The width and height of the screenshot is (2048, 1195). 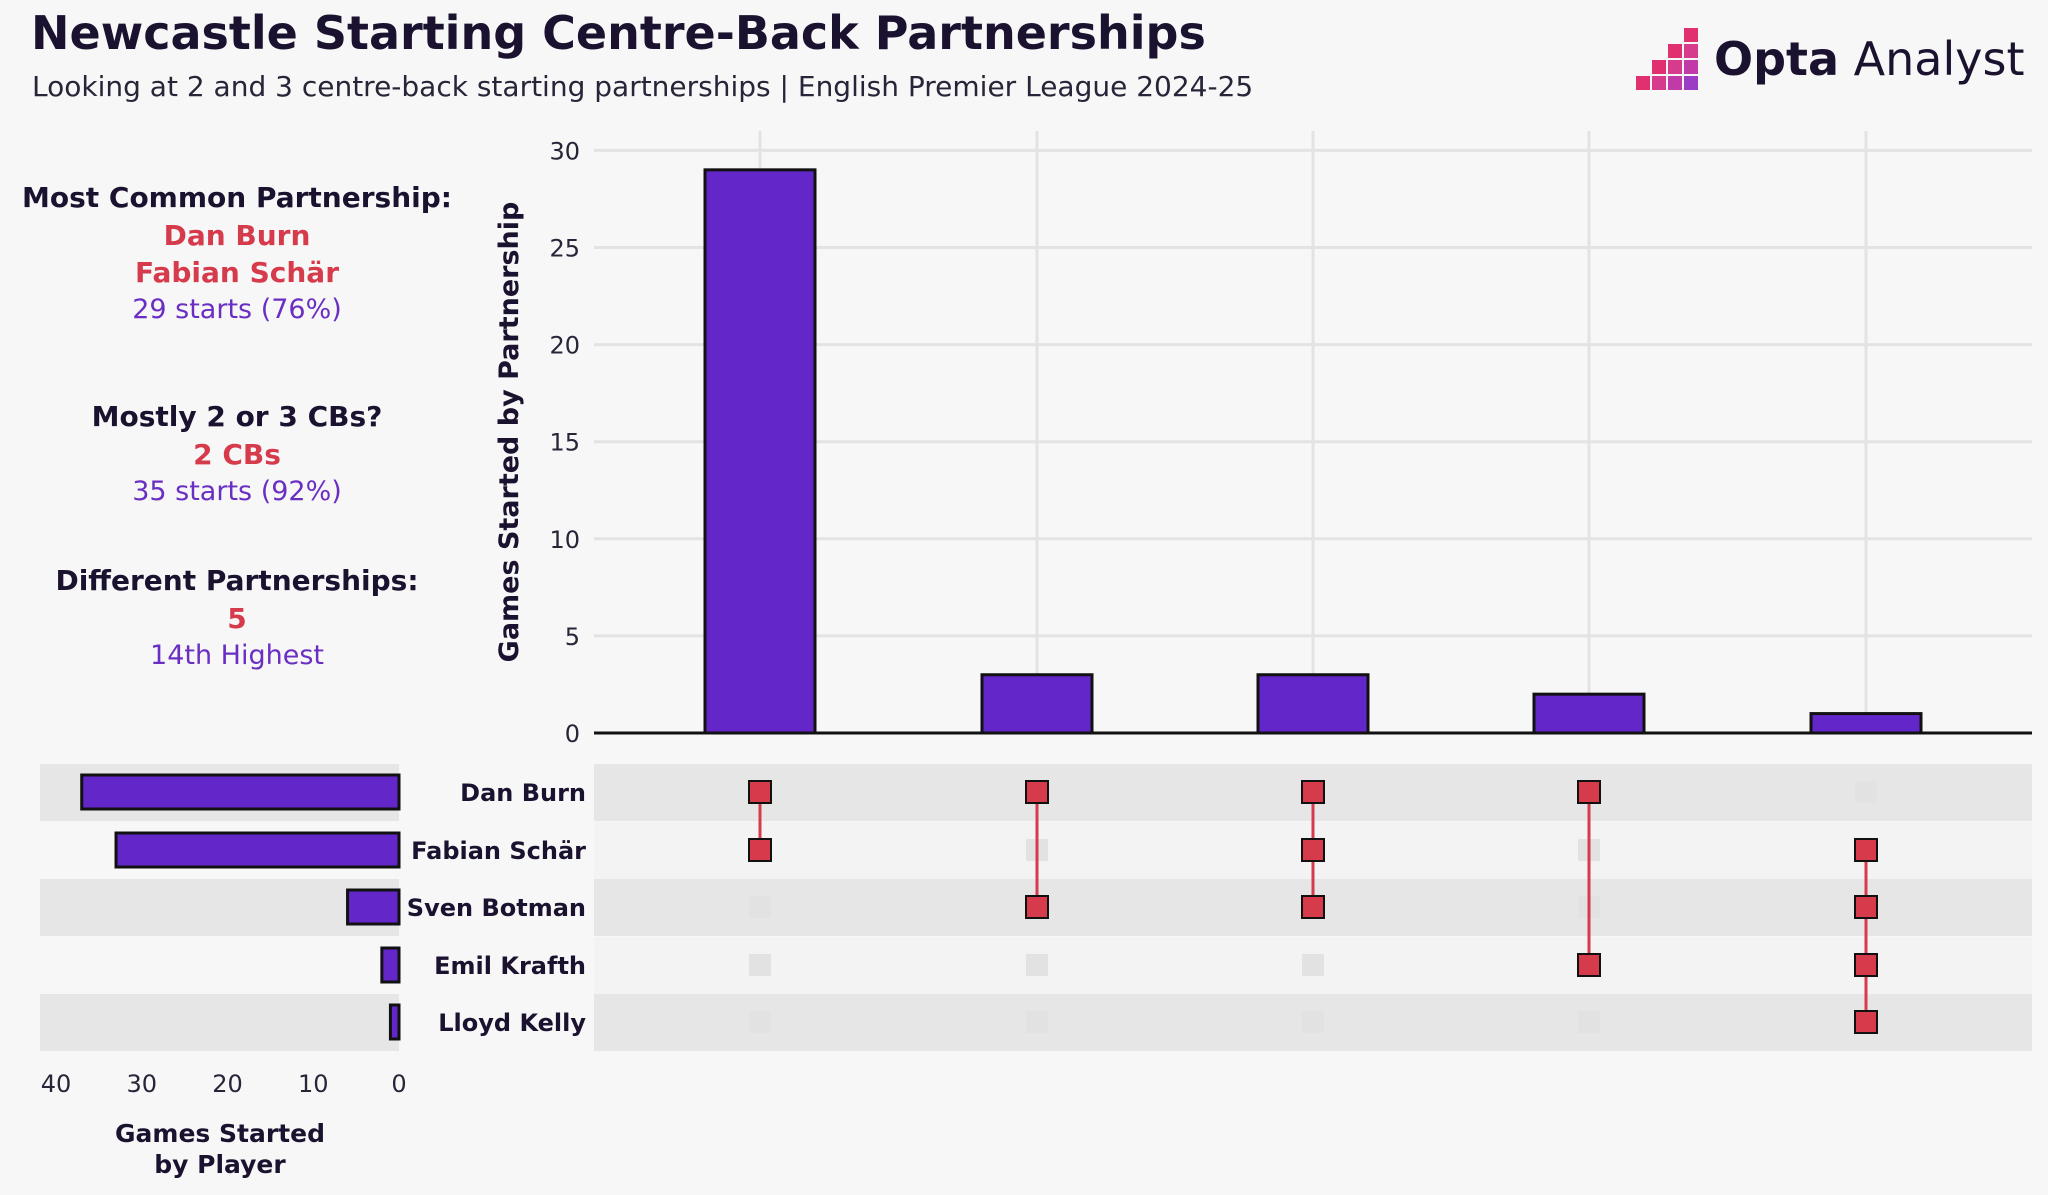 I want to click on player-label: Lloyd Kelly, so click(x=512, y=1023).